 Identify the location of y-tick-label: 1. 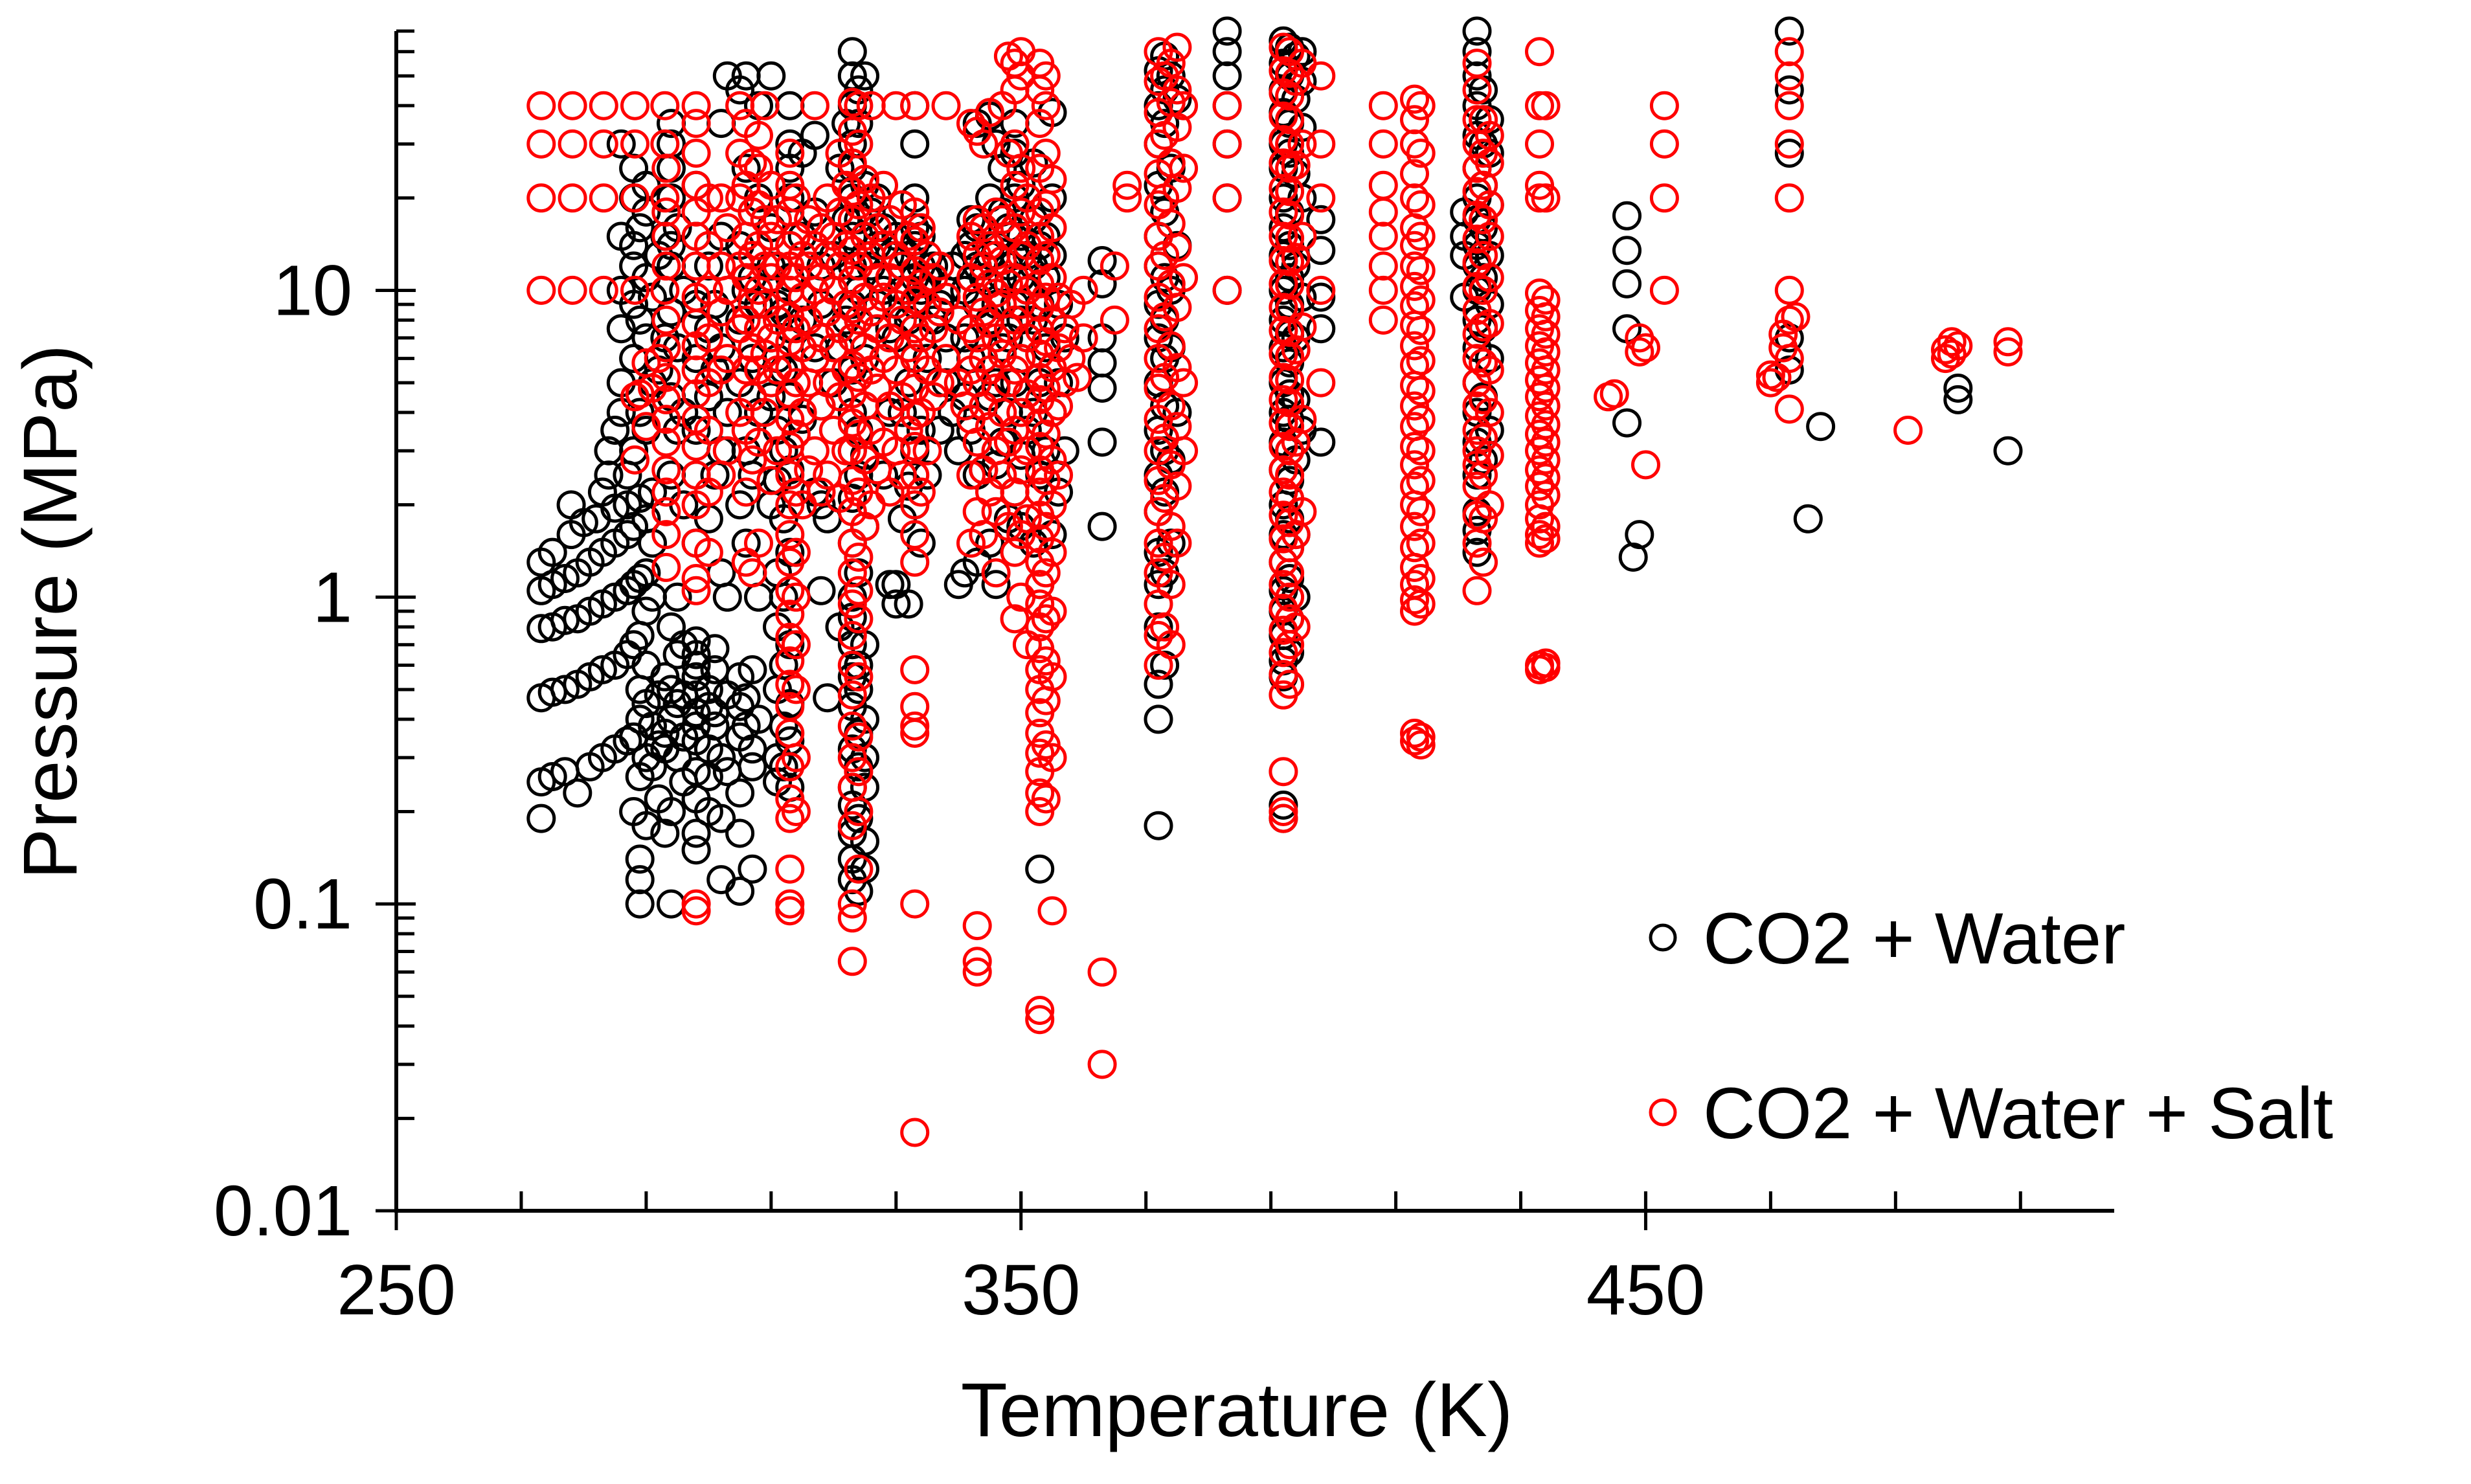
(332, 597).